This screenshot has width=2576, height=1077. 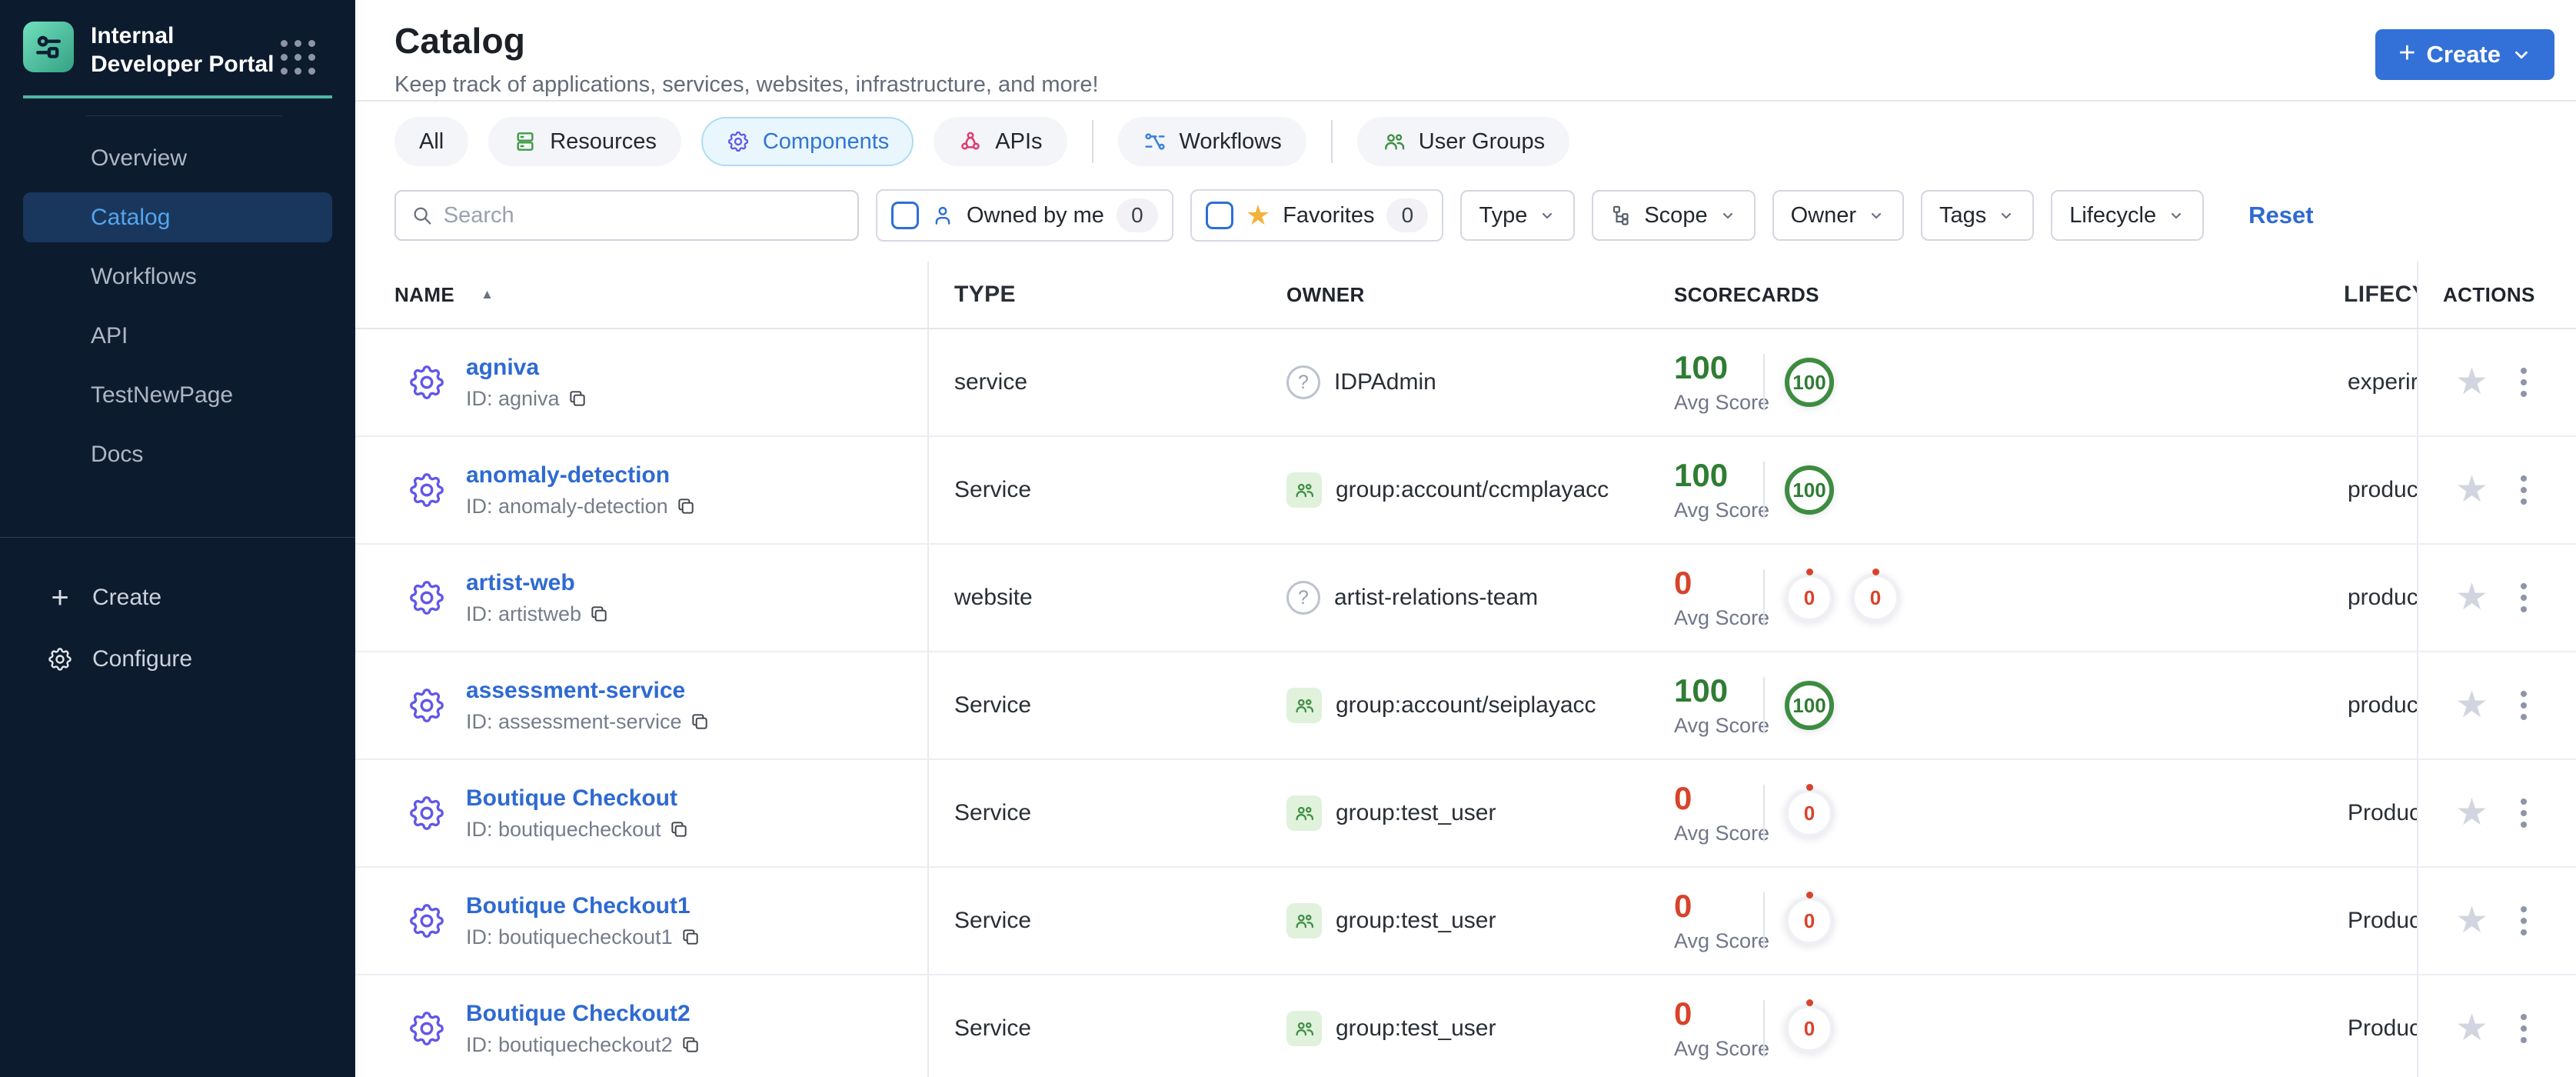 What do you see at coordinates (569, 1044) in the screenshot?
I see `row-id: ID: boutiquecheckout2` at bounding box center [569, 1044].